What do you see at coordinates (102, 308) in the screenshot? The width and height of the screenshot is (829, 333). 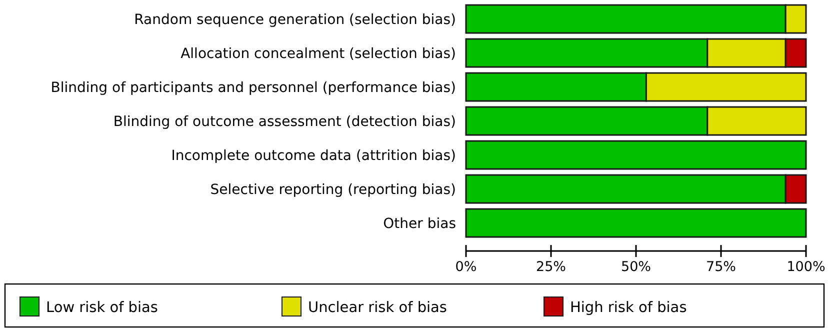 I see `legend-label: Low risk of bias` at bounding box center [102, 308].